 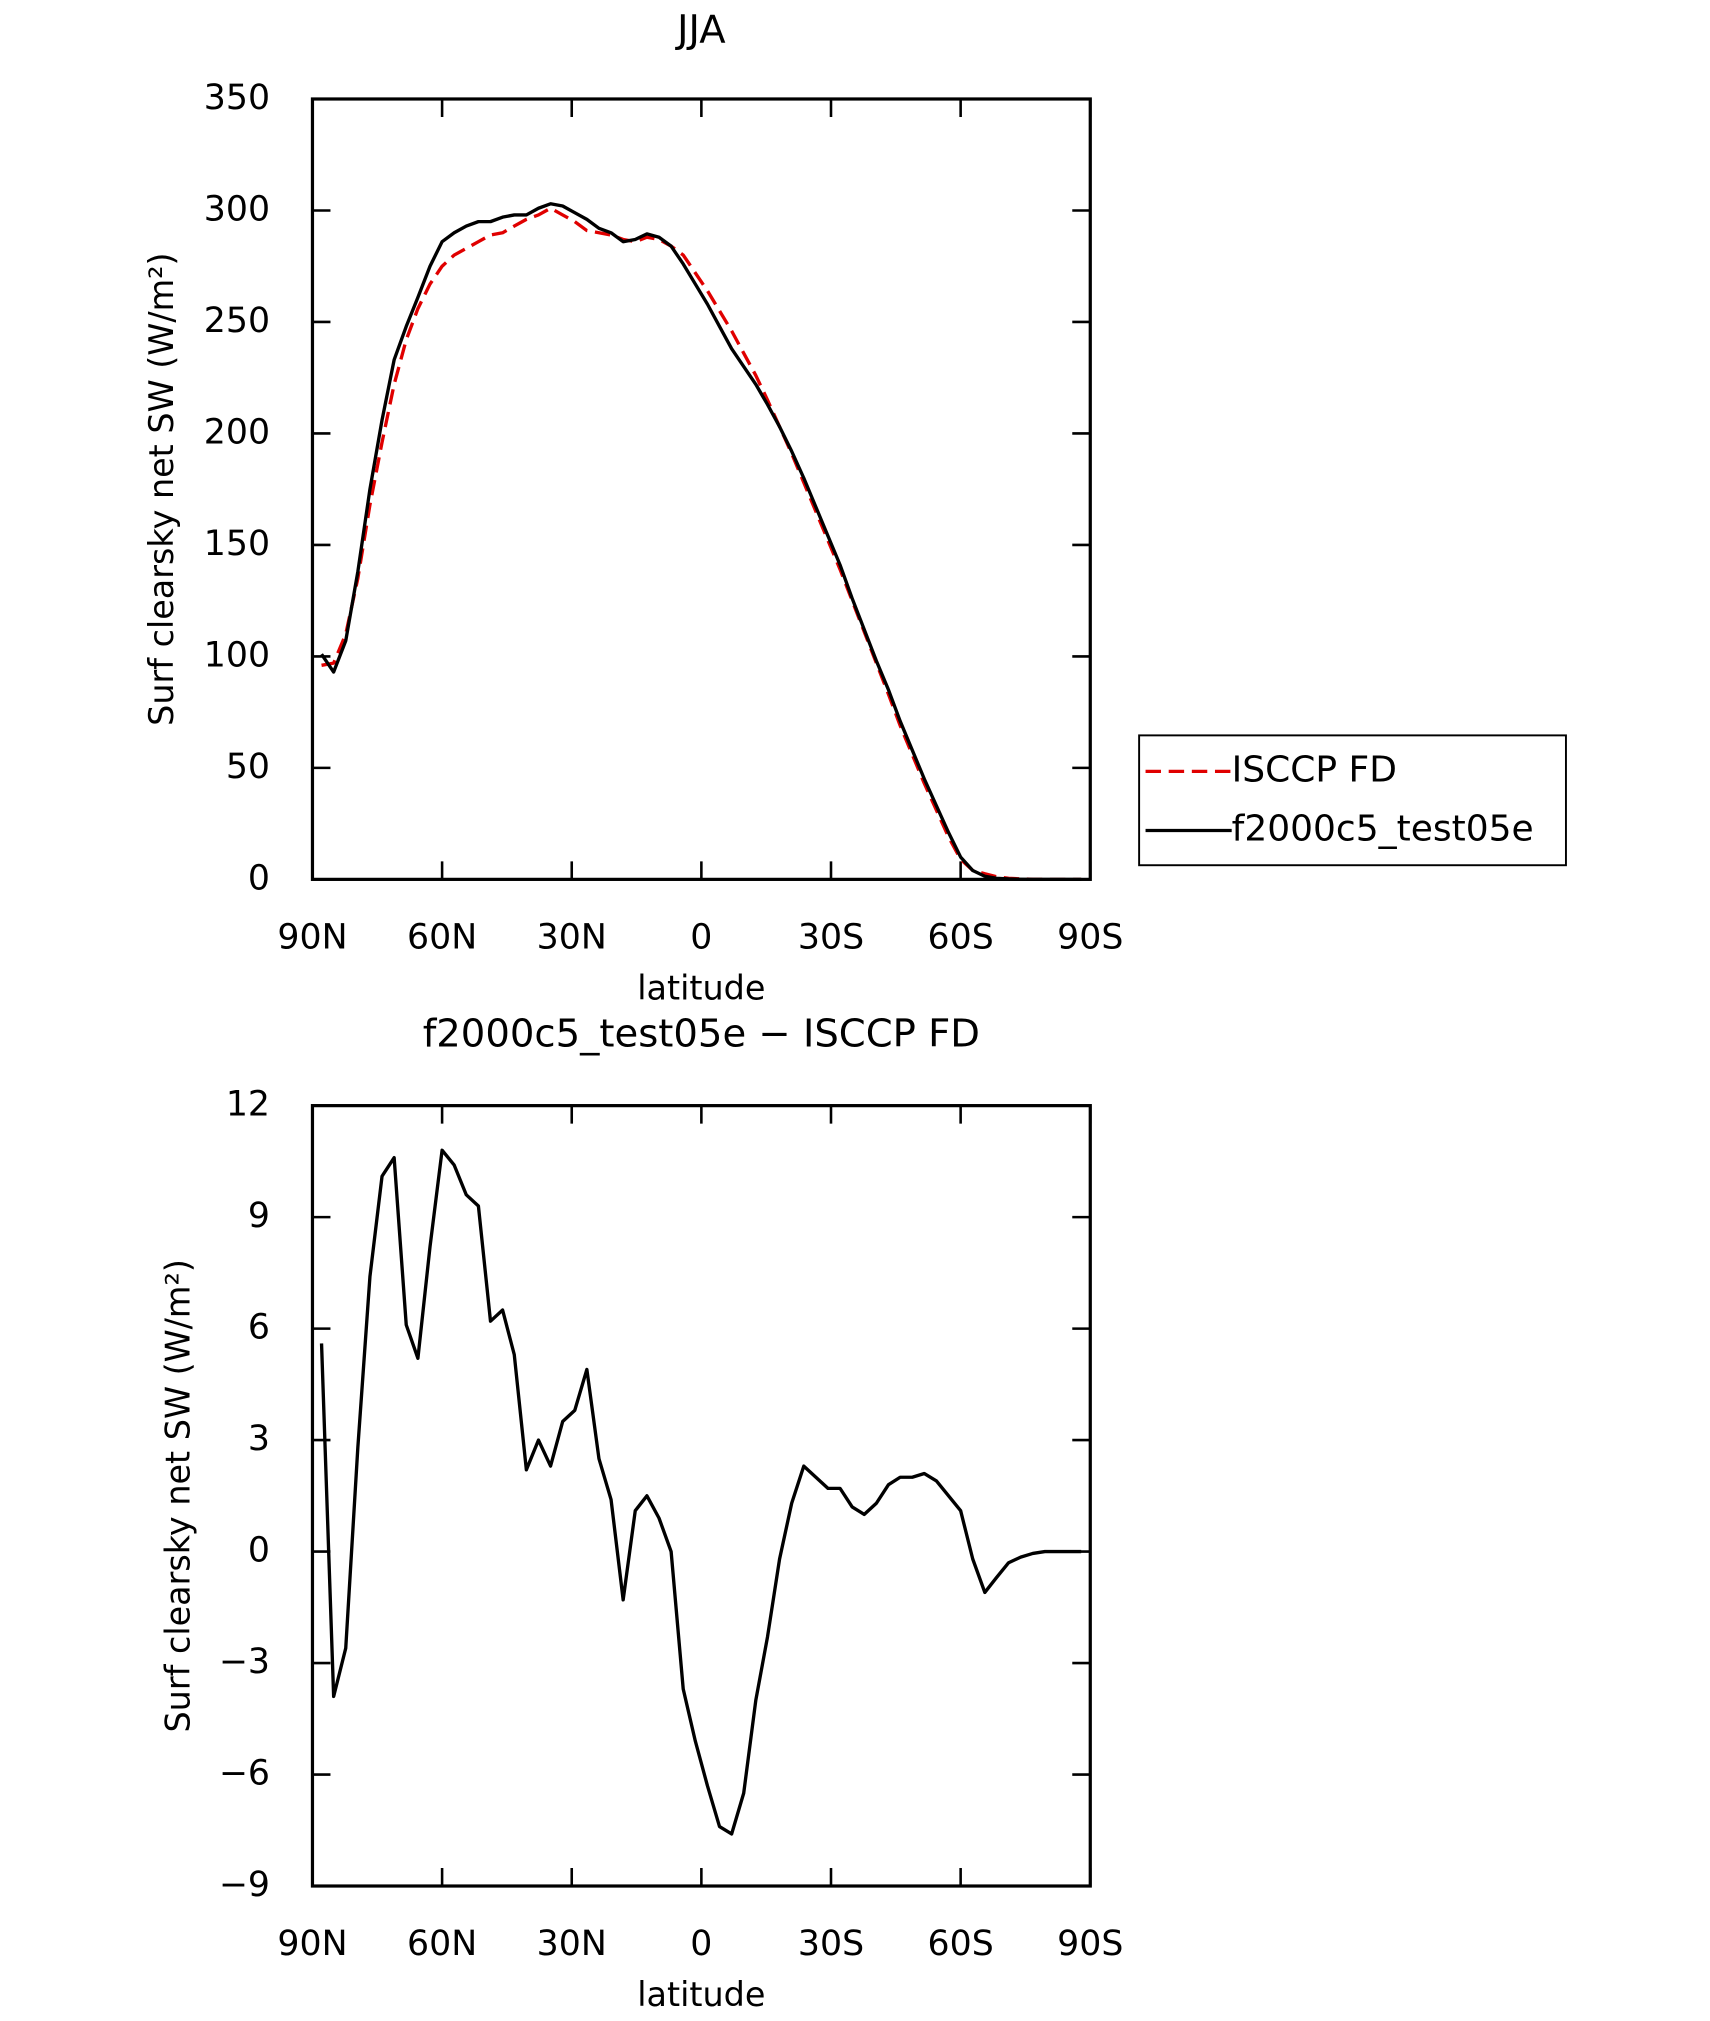 I want to click on y-tick-label: 250, so click(x=237, y=321).